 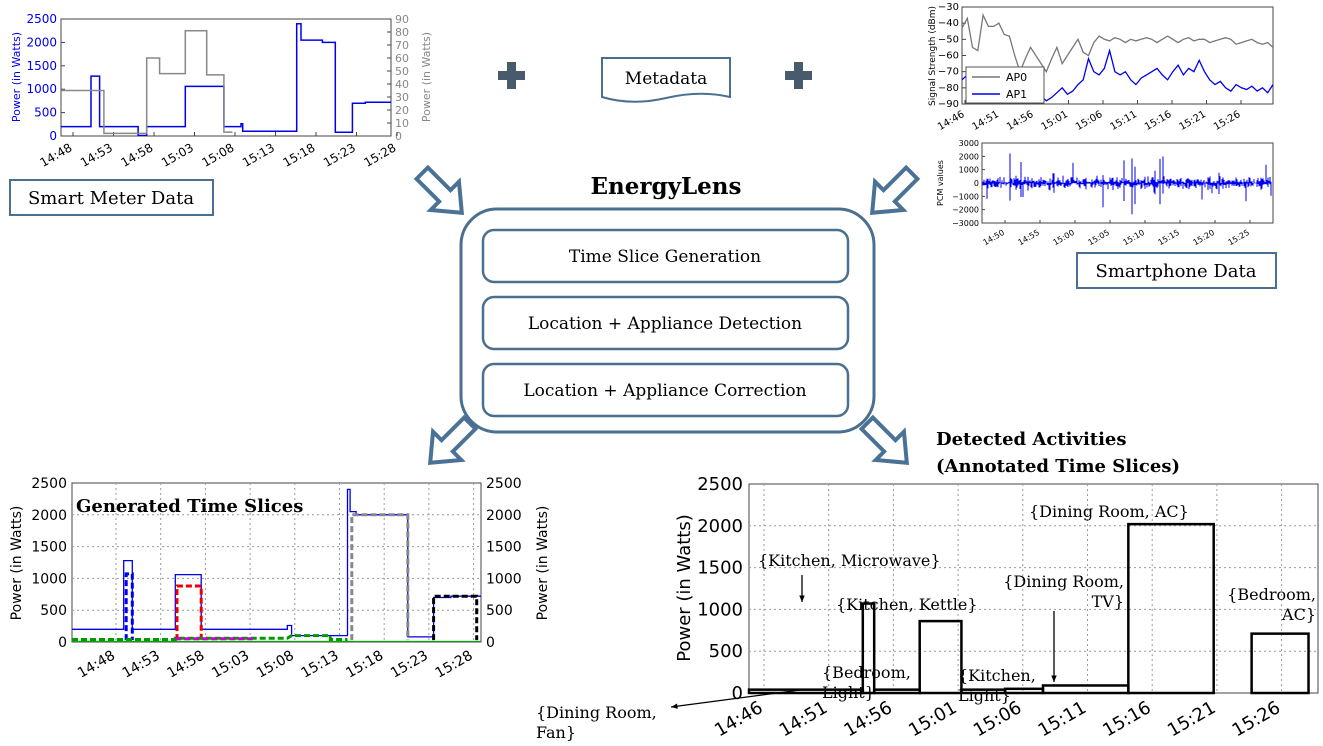 What do you see at coordinates (997, 675) in the screenshot?
I see `annotation-line: {Kitchen,` at bounding box center [997, 675].